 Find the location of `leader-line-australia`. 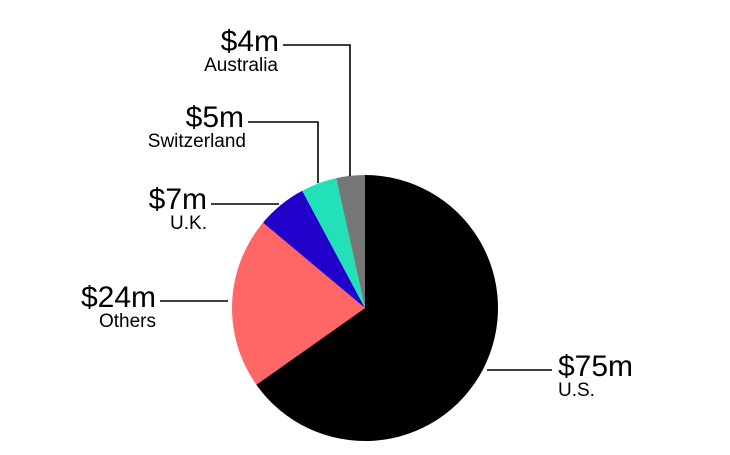

leader-line-australia is located at coordinates (317, 110).